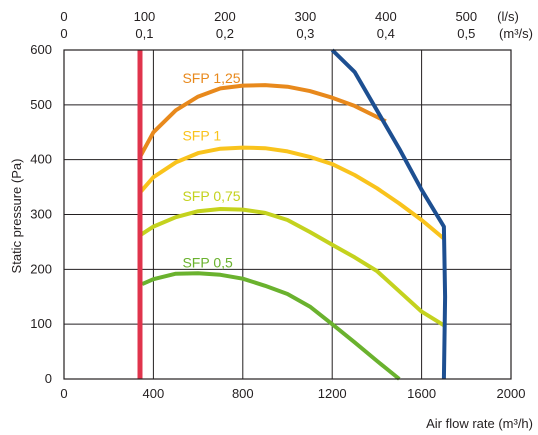 Image resolution: width=538 pixels, height=435 pixels. Describe the element at coordinates (41, 104) in the screenshot. I see `y-tick-label: 500` at that location.